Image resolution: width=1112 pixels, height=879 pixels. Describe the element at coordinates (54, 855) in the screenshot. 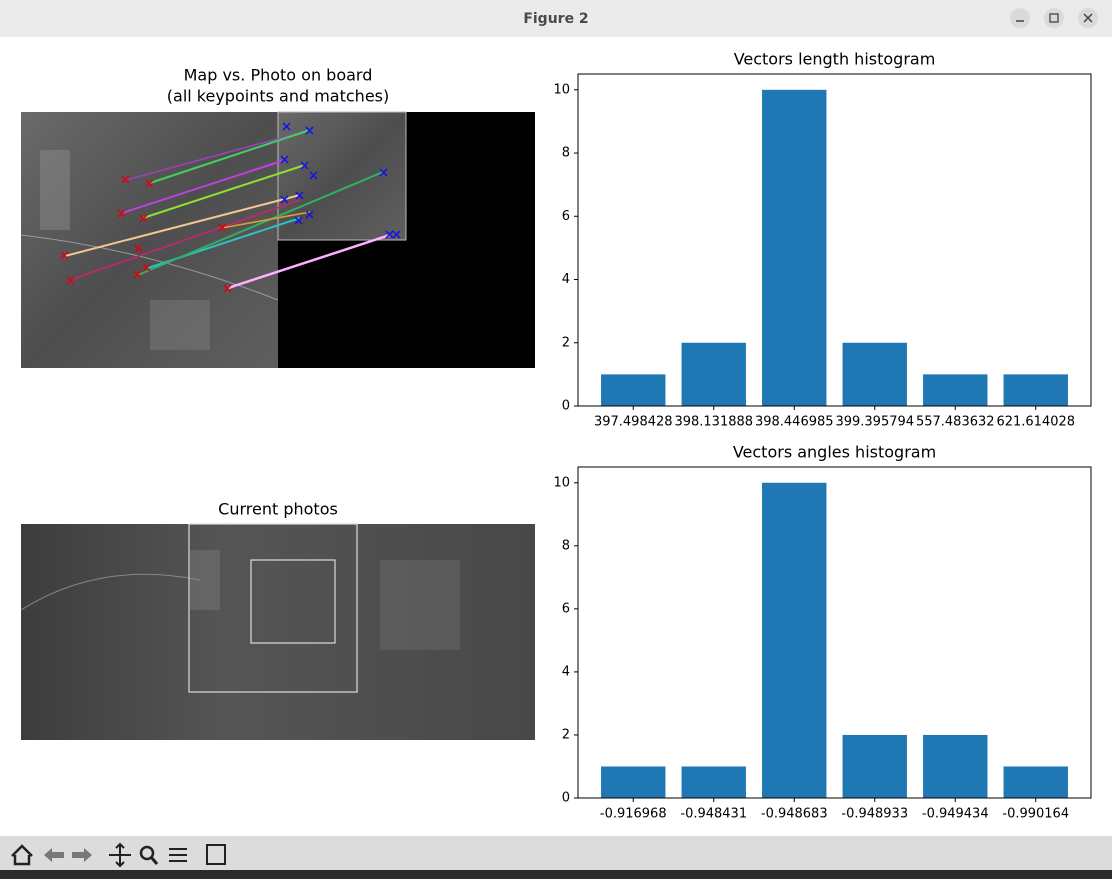

I see `back-button` at that location.